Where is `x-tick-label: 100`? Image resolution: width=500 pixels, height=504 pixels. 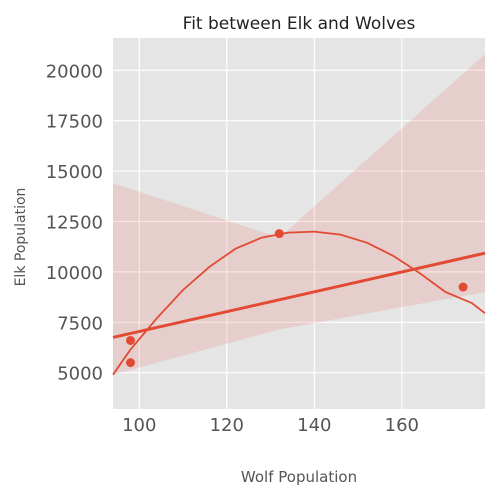
x-tick-label: 100 is located at coordinates (139, 425).